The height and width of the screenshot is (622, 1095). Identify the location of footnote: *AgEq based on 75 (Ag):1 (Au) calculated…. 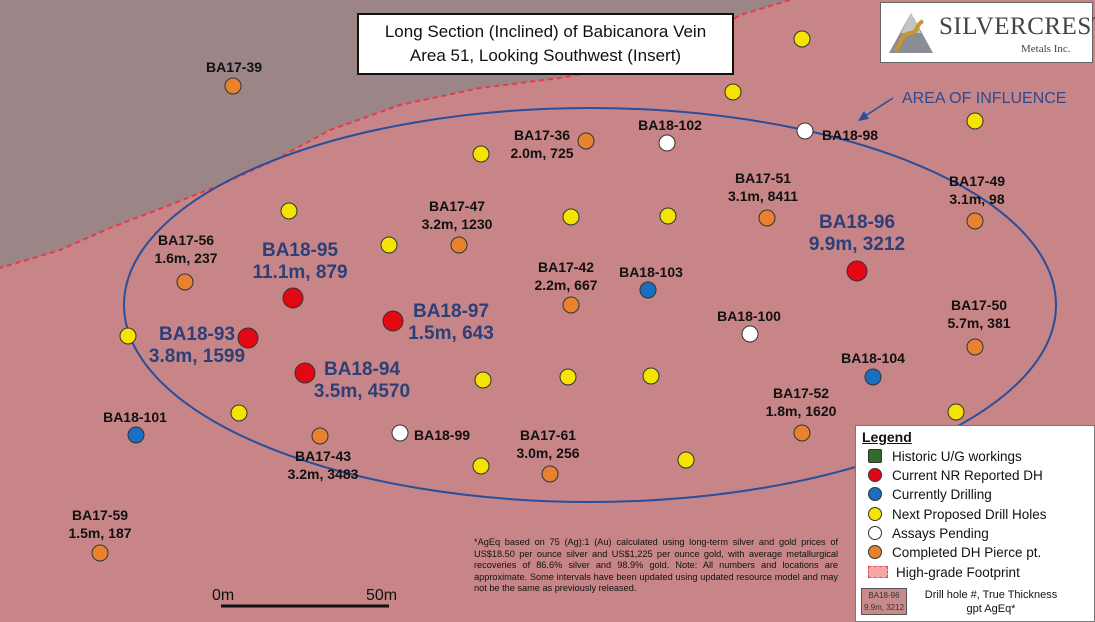
(656, 565).